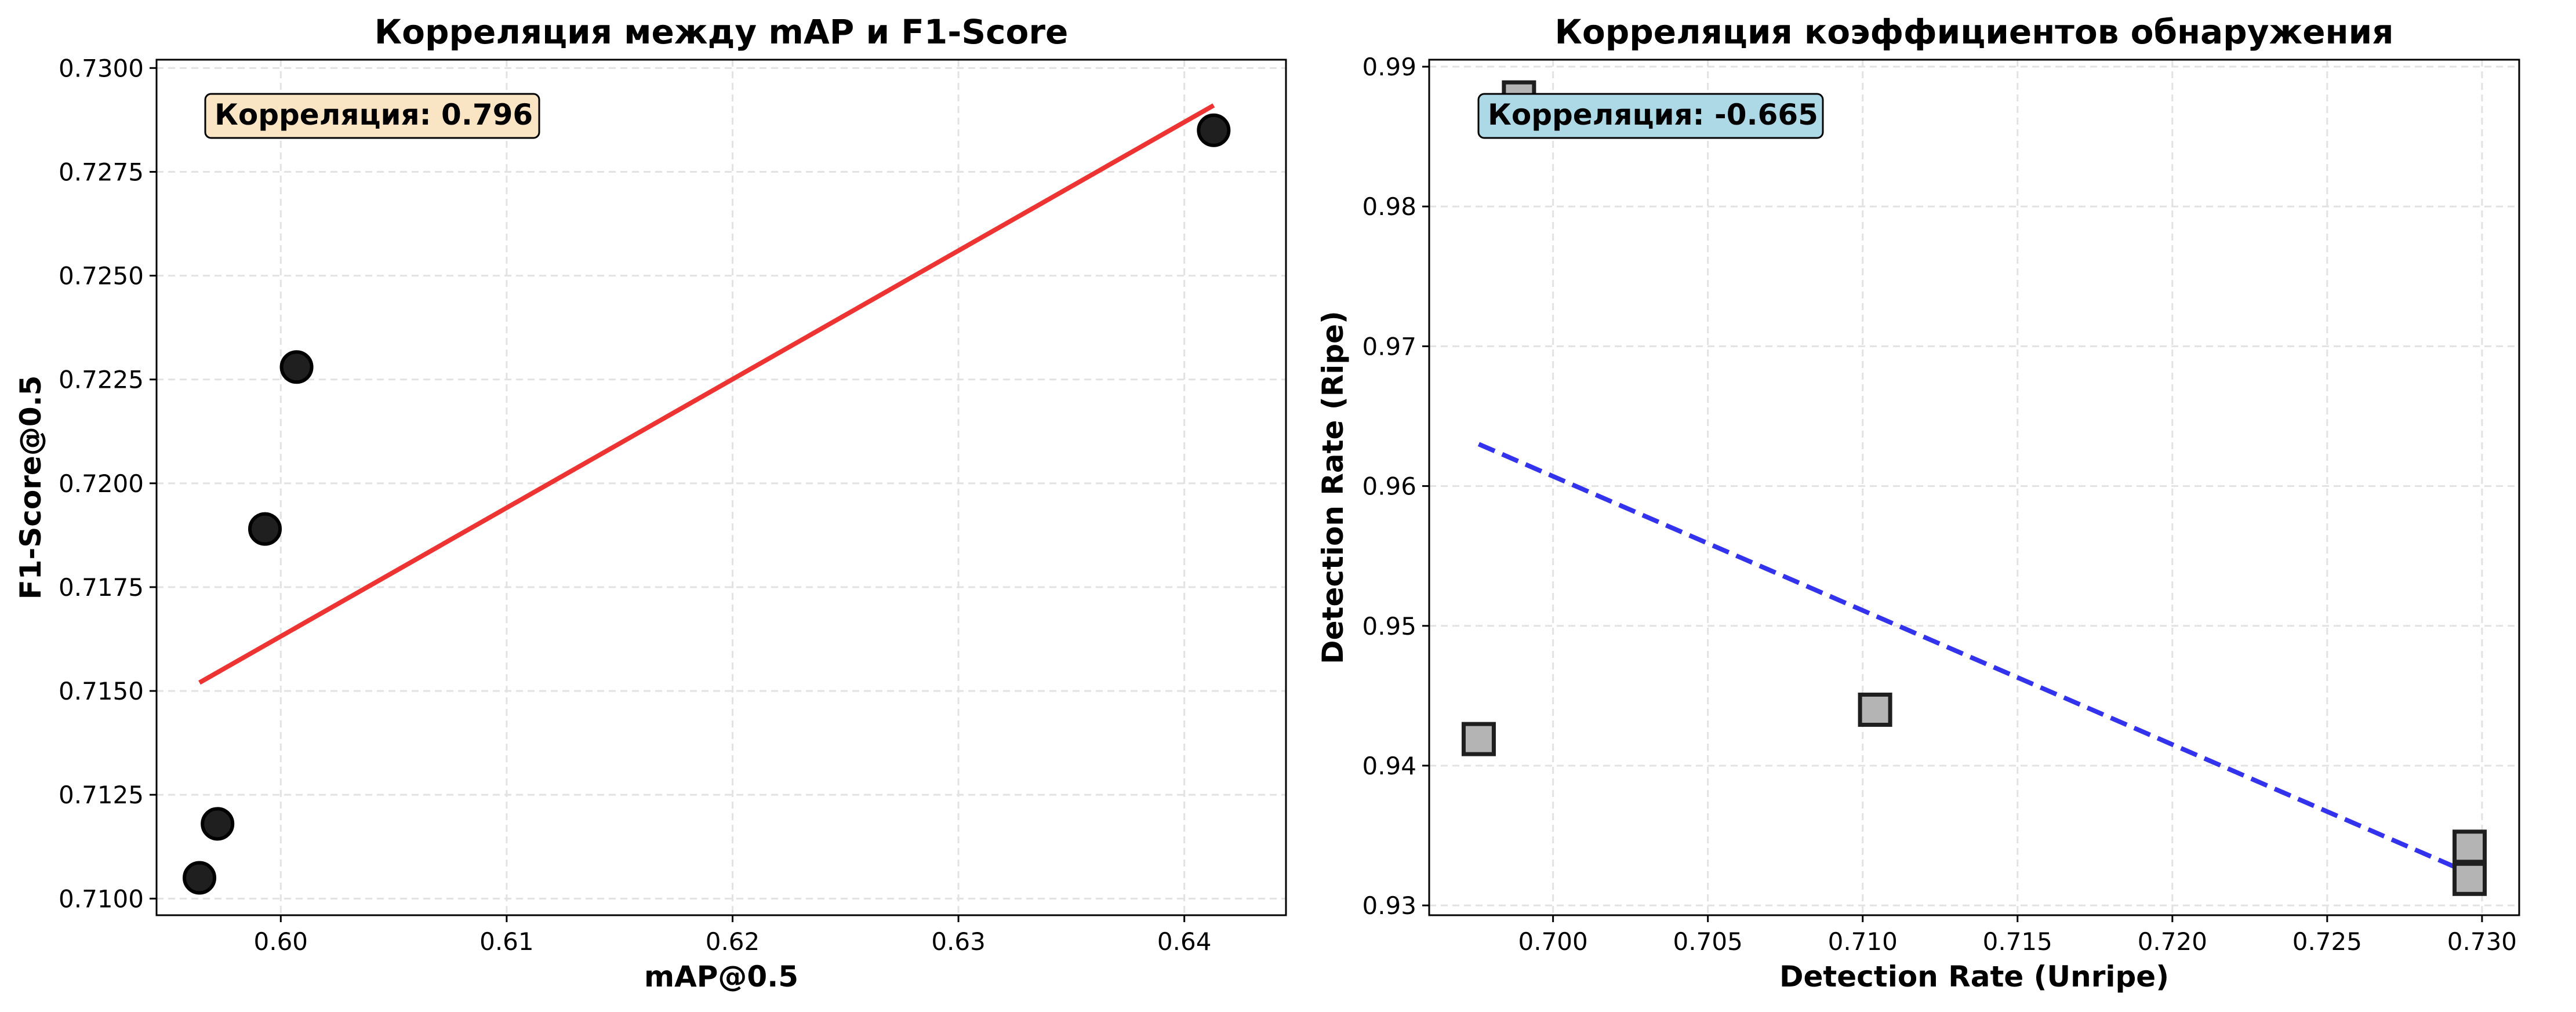  Describe the element at coordinates (1184, 941) in the screenshot. I see `x-tick-label: 0.64` at that location.